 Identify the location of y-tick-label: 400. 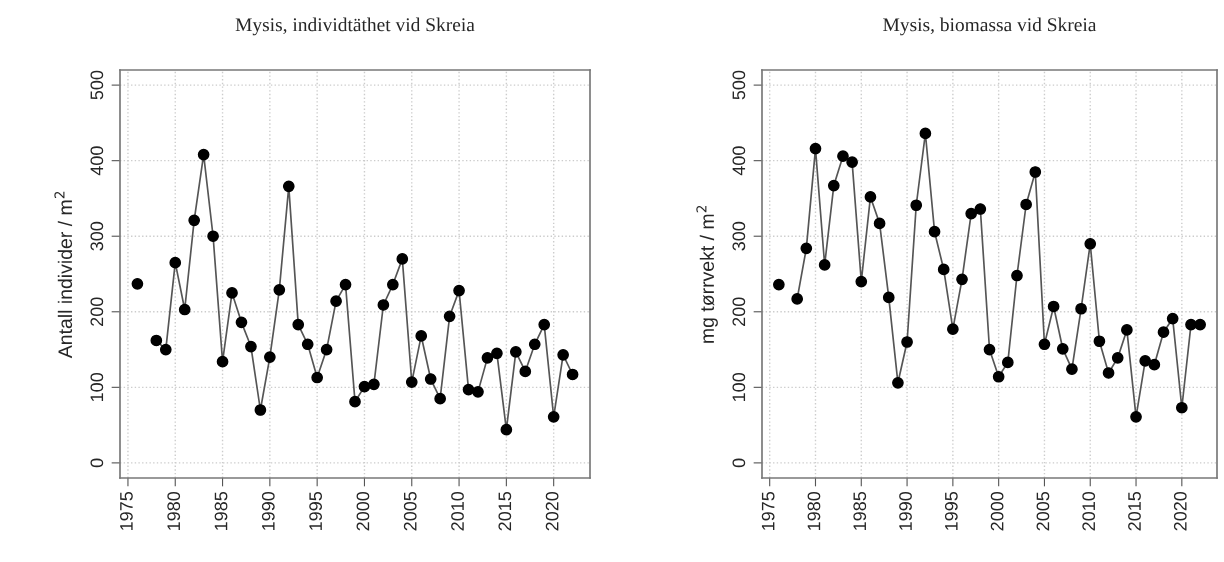
(97, 161).